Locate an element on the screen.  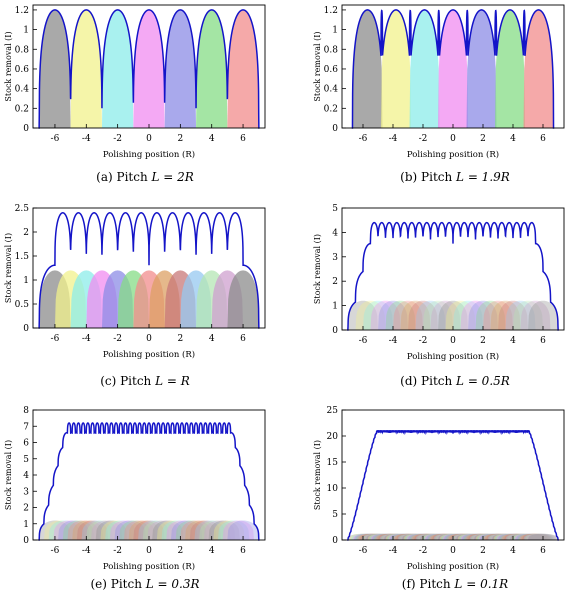
panel-b-x-tick-label: 2 is located at coordinates (483, 139).